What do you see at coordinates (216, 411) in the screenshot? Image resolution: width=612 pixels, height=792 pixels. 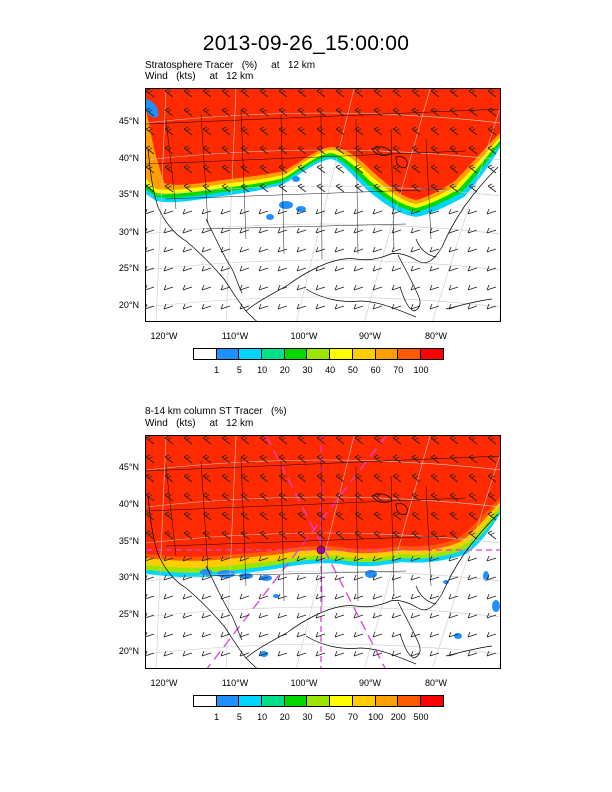 I see `panel2-subtitle-line1: 8-14 km column ST Tracer (%)` at bounding box center [216, 411].